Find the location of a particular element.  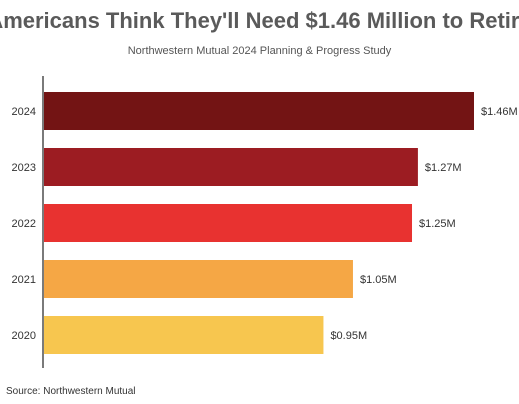

y-tick-2021: 2021 is located at coordinates (24, 280).